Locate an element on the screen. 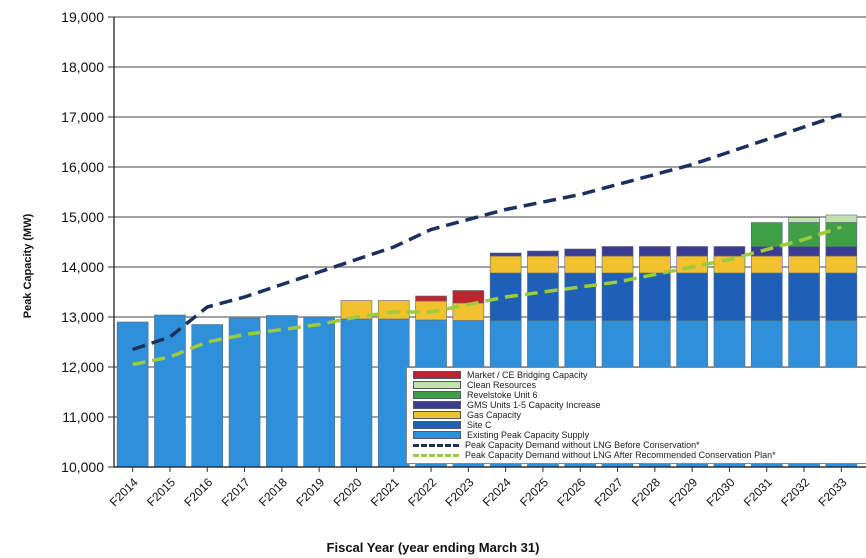 This screenshot has height=558, width=866. x-tick-label: F2032 is located at coordinates (795, 492).